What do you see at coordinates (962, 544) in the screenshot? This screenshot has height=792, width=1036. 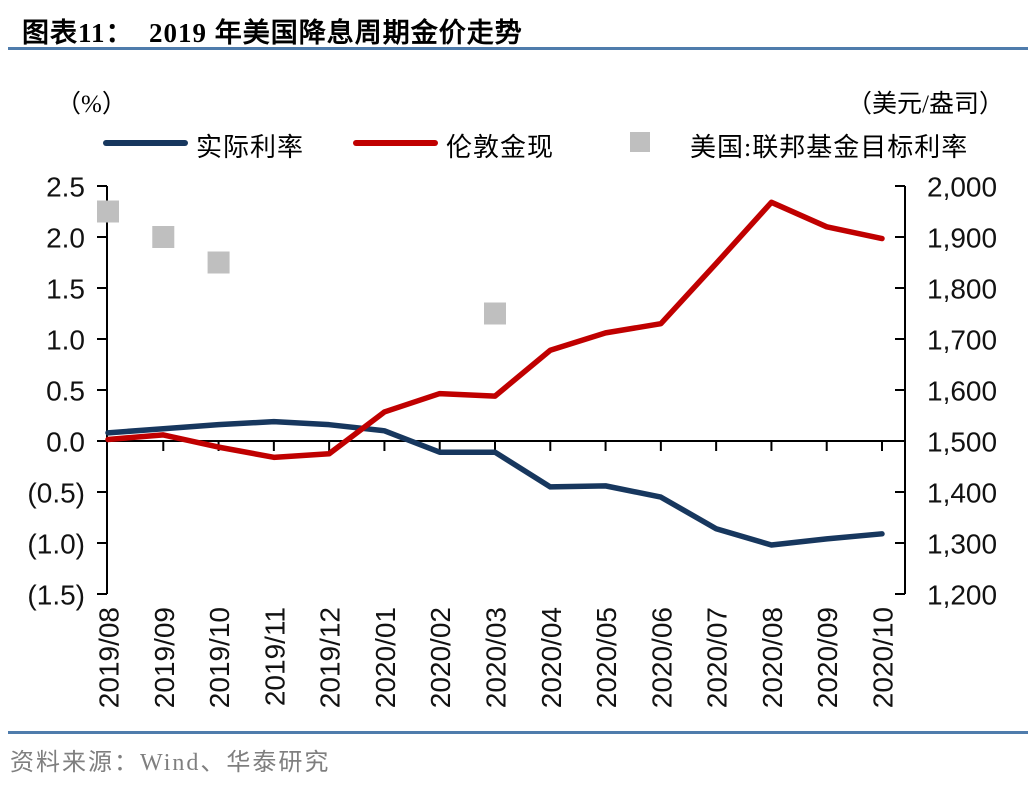 I see `right-axis-tick-label: 1,300` at bounding box center [962, 544].